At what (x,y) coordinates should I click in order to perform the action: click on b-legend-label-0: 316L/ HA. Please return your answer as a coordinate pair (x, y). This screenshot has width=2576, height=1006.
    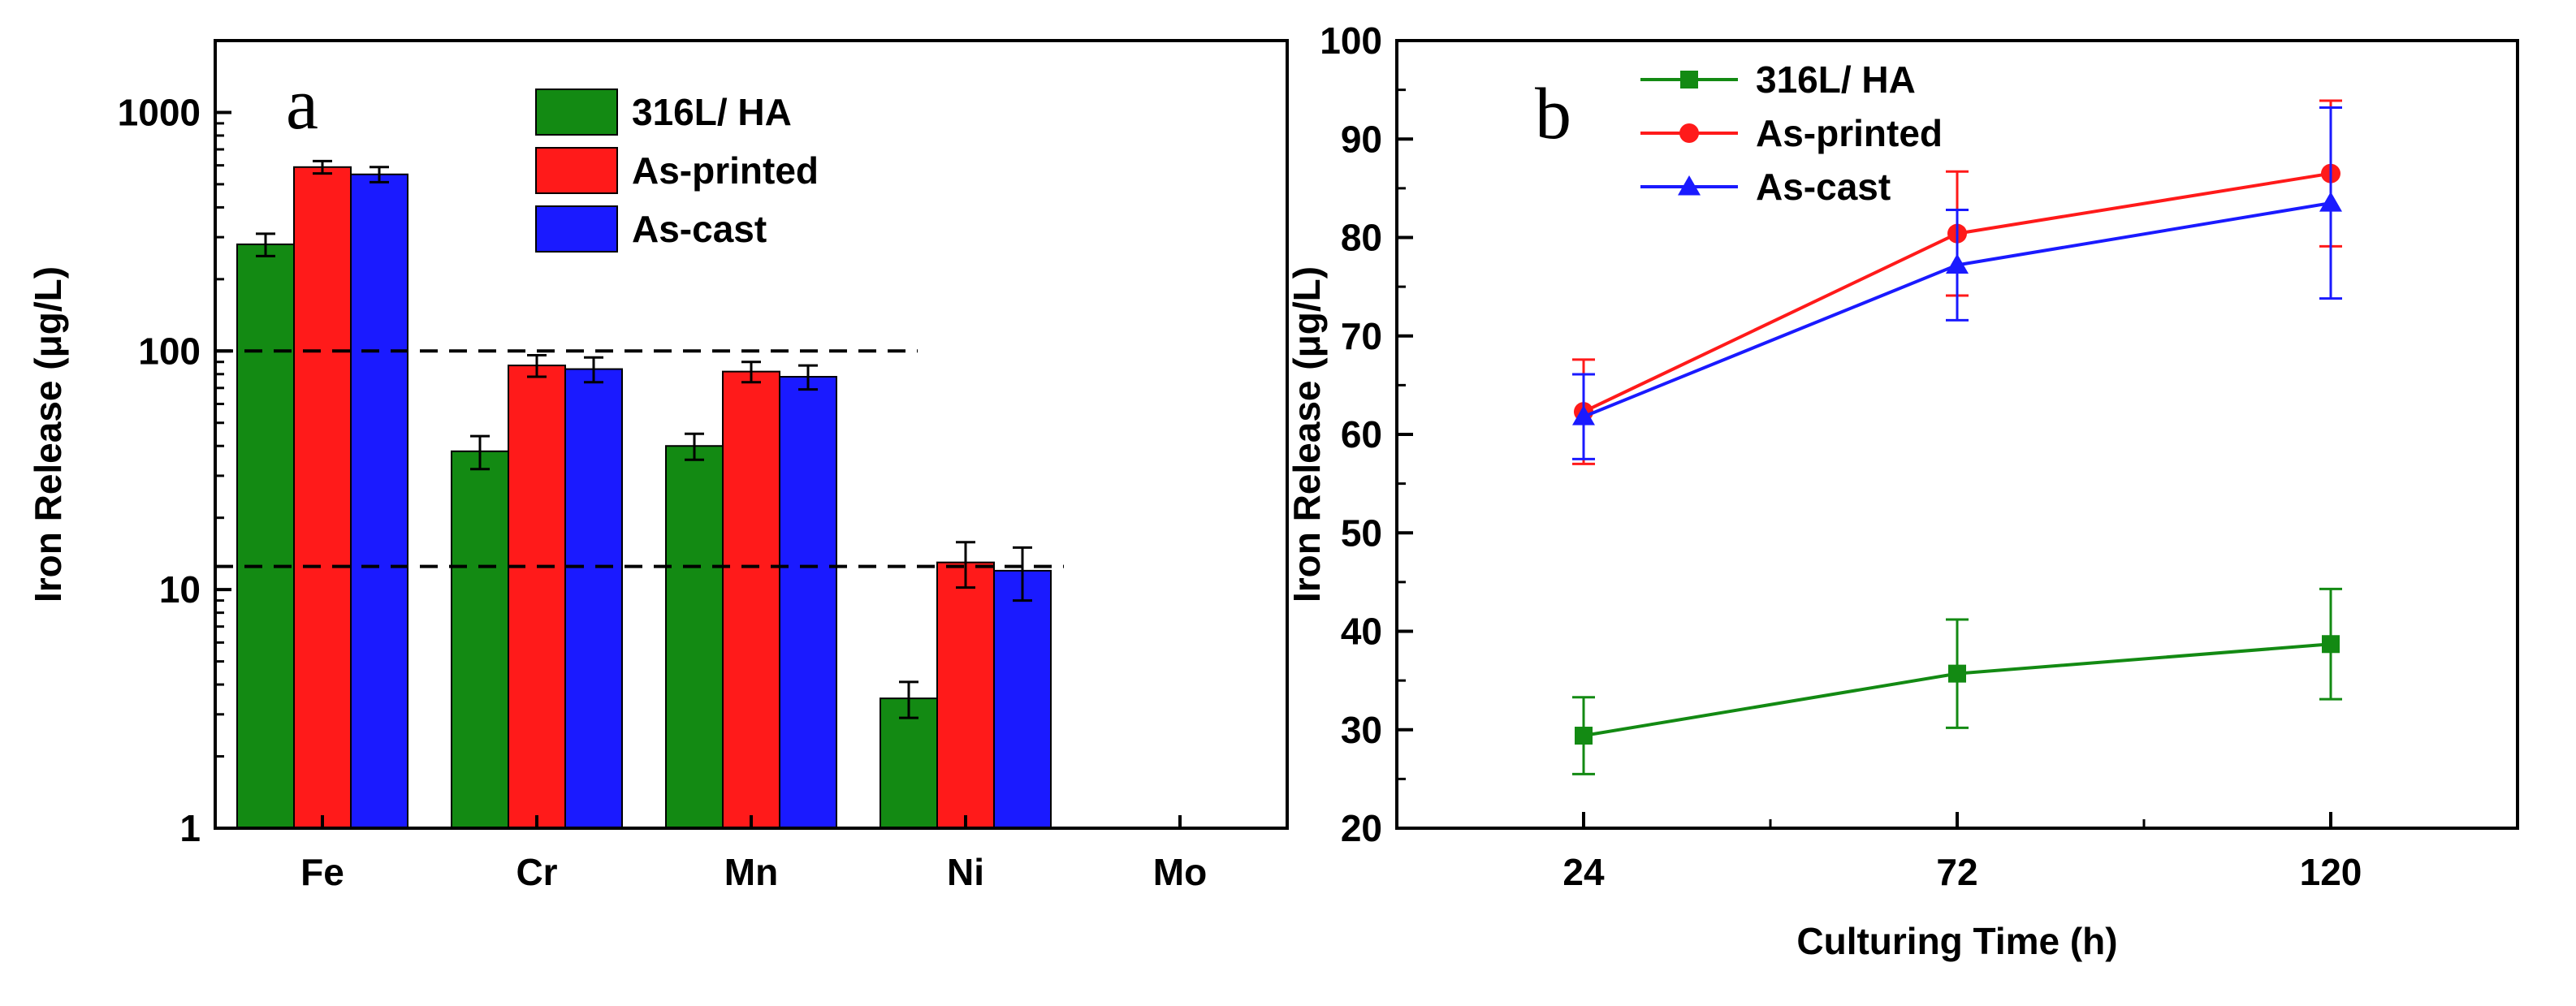
    Looking at the image, I should click on (1836, 80).